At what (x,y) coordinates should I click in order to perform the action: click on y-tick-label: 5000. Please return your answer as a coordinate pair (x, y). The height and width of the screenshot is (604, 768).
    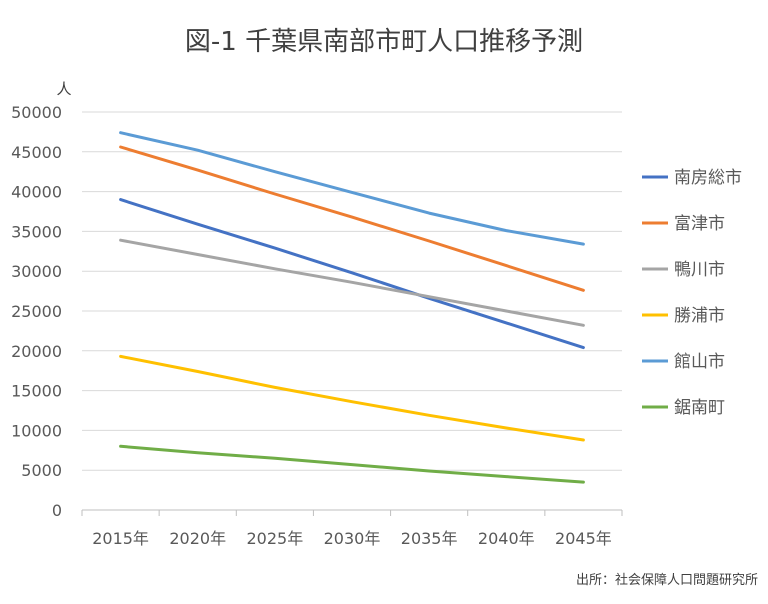
    Looking at the image, I should click on (41, 470).